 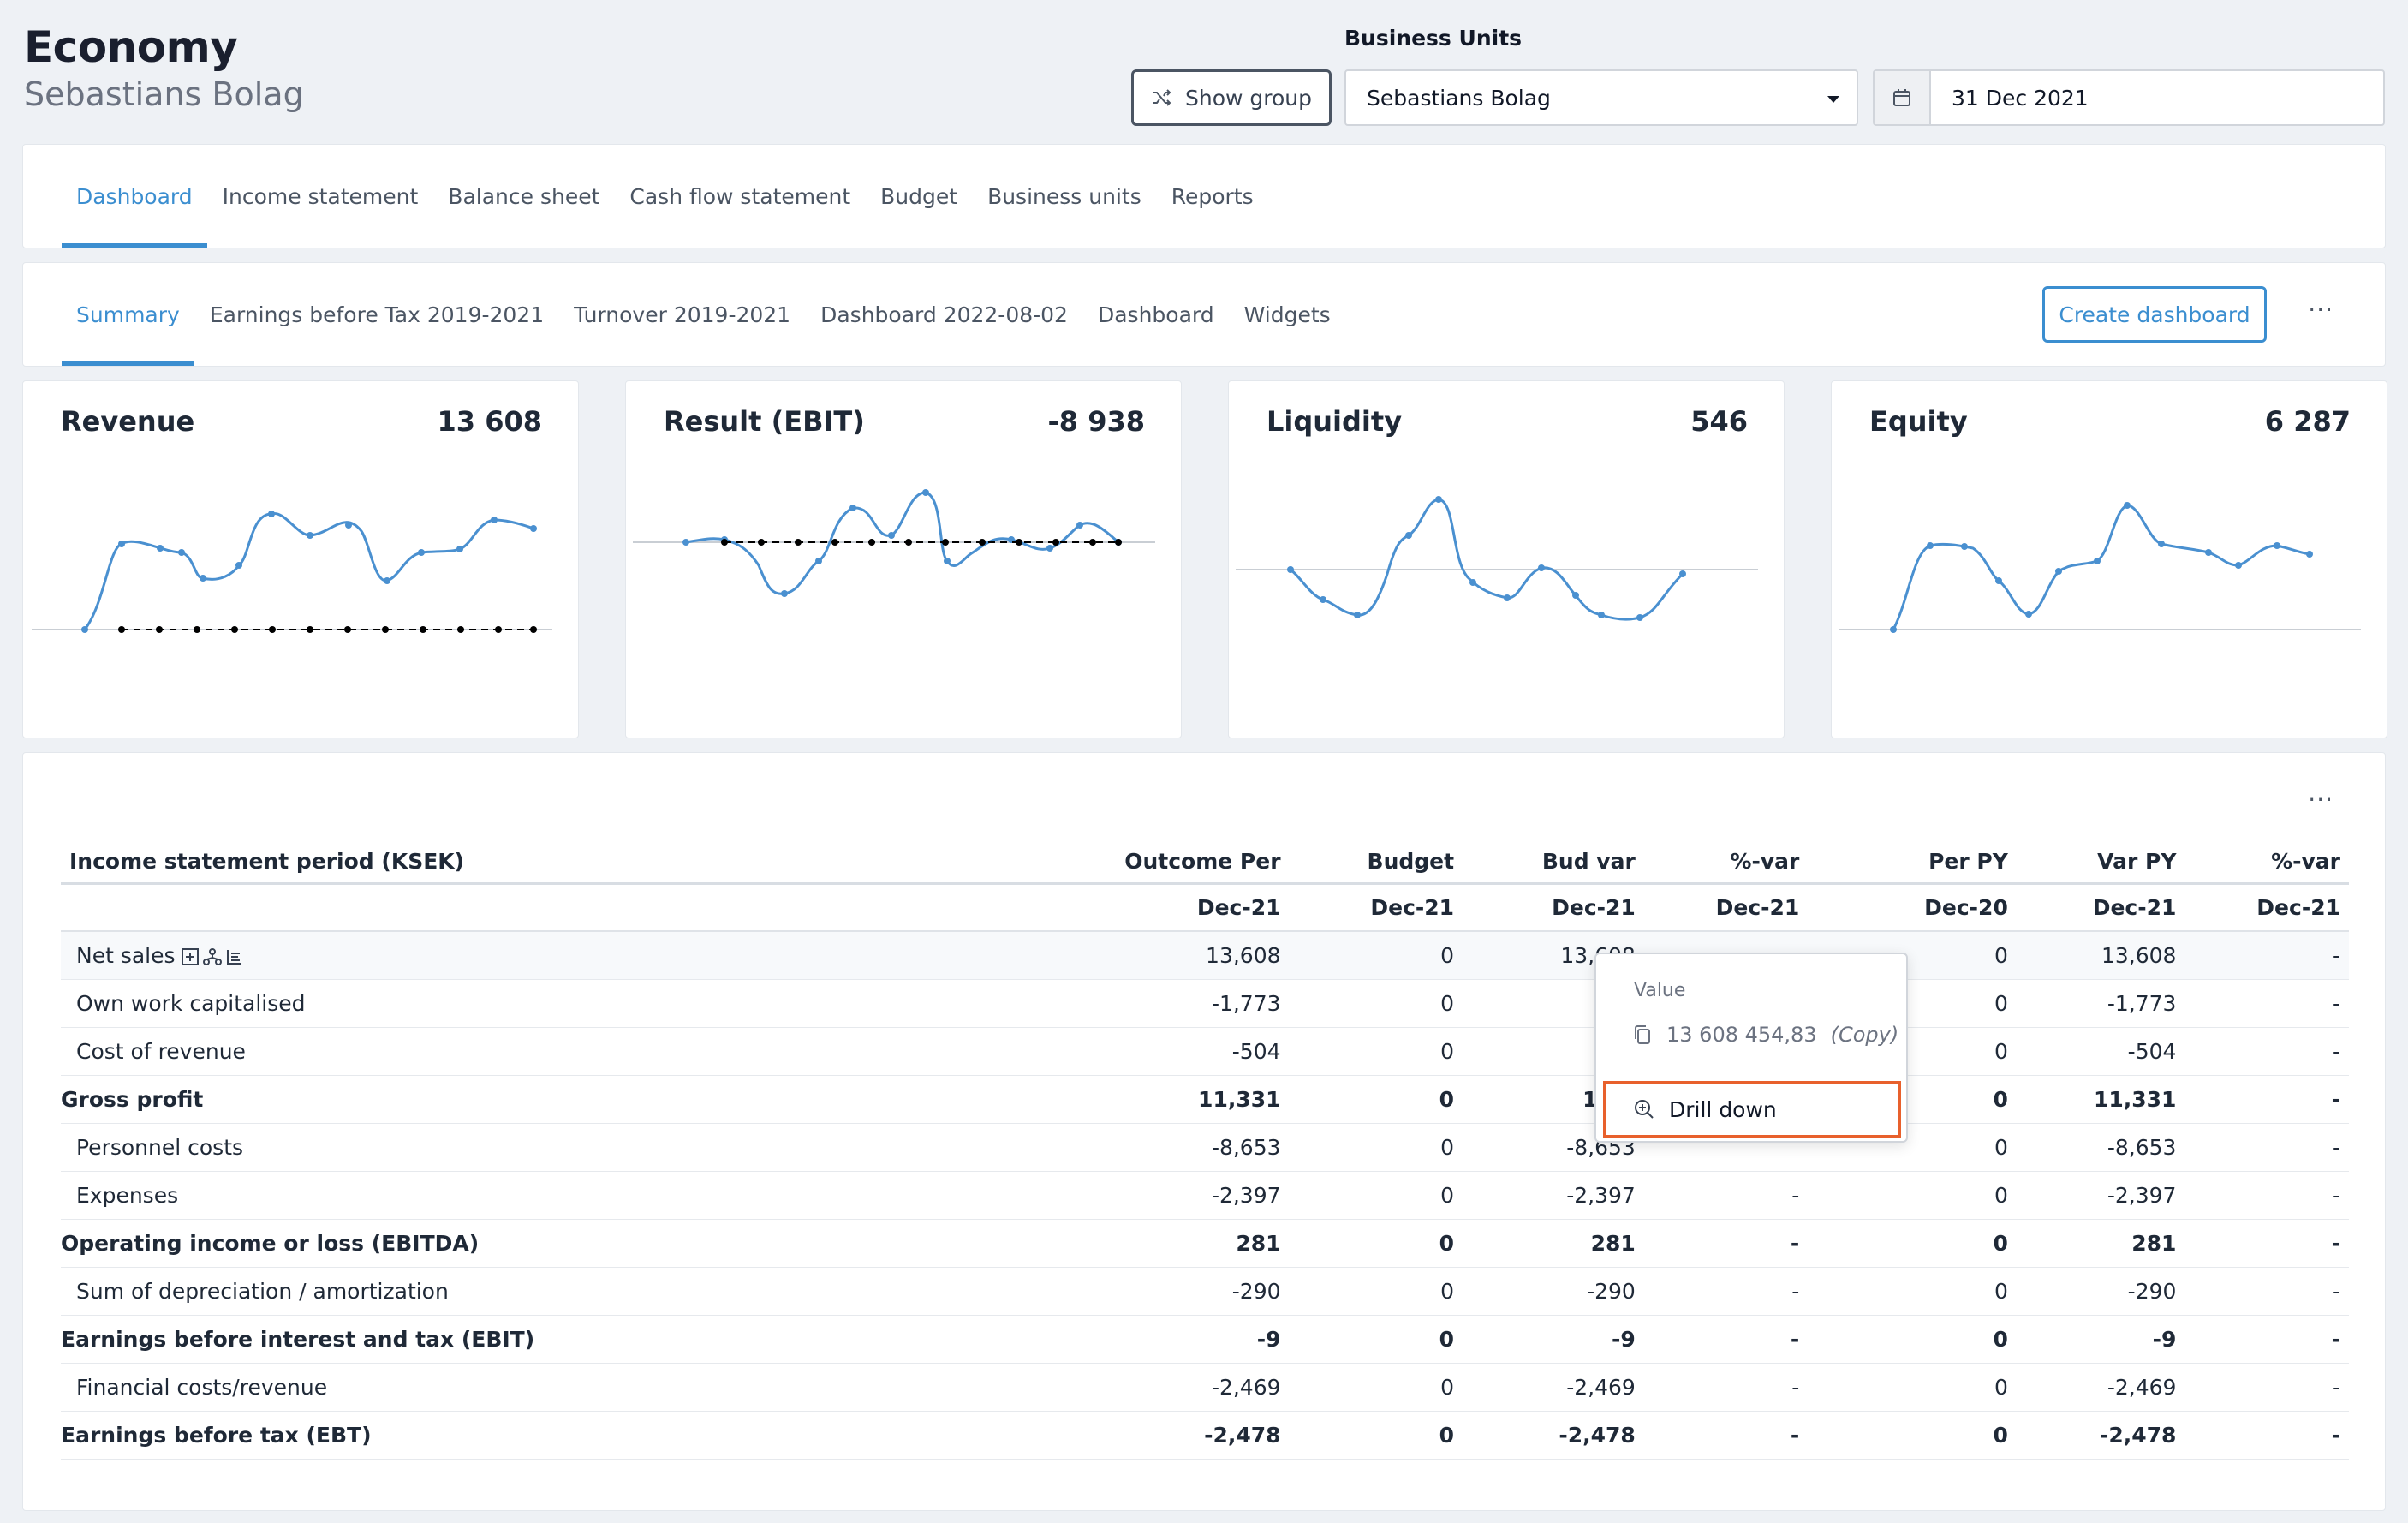 What do you see at coordinates (1231, 97) in the screenshot?
I see `show-group-button: Show group` at bounding box center [1231, 97].